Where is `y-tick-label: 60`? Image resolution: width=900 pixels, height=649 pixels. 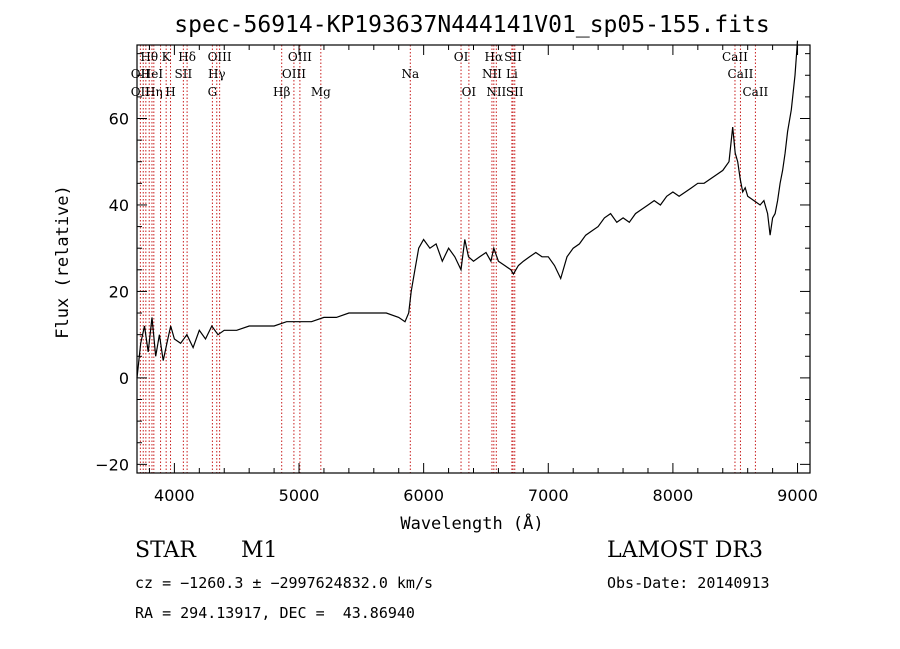 y-tick-label: 60 is located at coordinates (119, 118).